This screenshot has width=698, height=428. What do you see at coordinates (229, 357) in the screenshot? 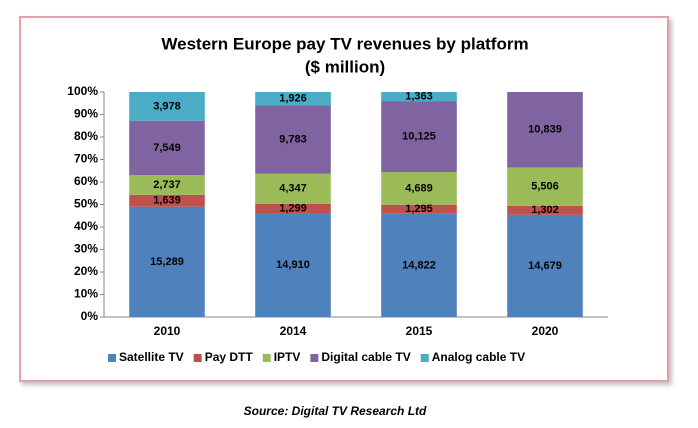
I see `legend-label: Pay DTT` at bounding box center [229, 357].